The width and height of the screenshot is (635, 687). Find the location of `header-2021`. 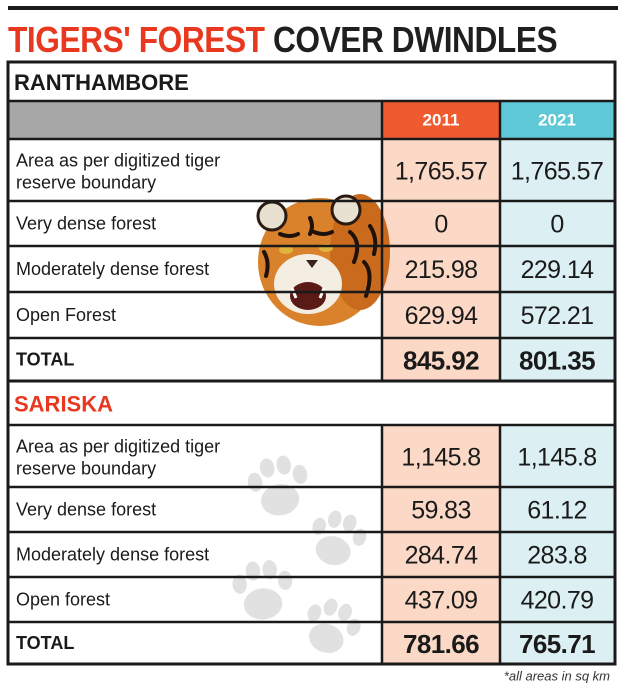

header-2021 is located at coordinates (557, 120).